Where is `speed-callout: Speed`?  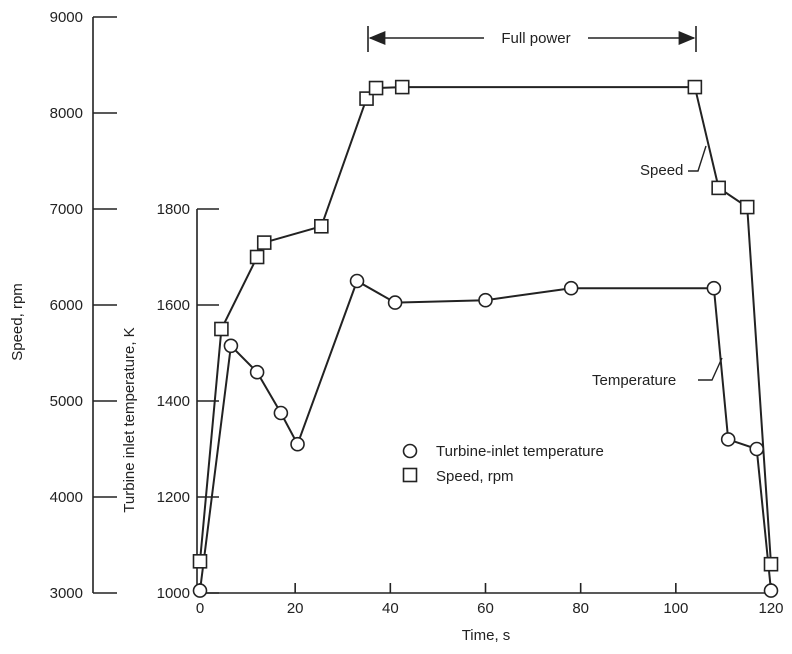
speed-callout: Speed is located at coordinates (673, 162).